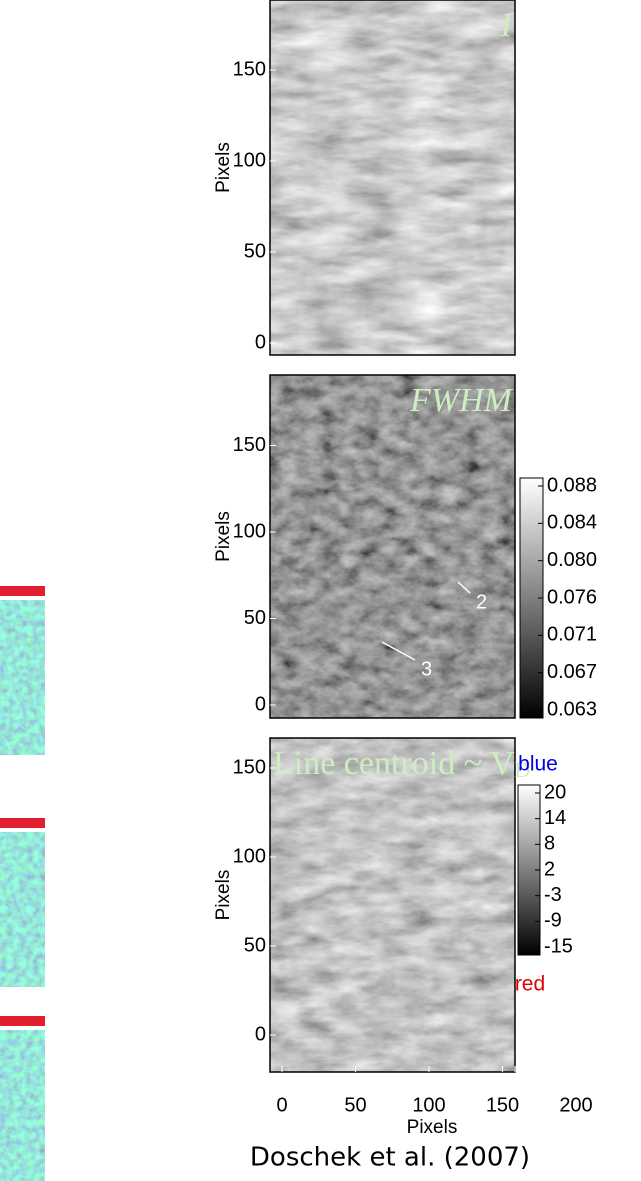 The width and height of the screenshot is (641, 1181). What do you see at coordinates (572, 709) in the screenshot?
I see `colorbar-tick-label: 0.063` at bounding box center [572, 709].